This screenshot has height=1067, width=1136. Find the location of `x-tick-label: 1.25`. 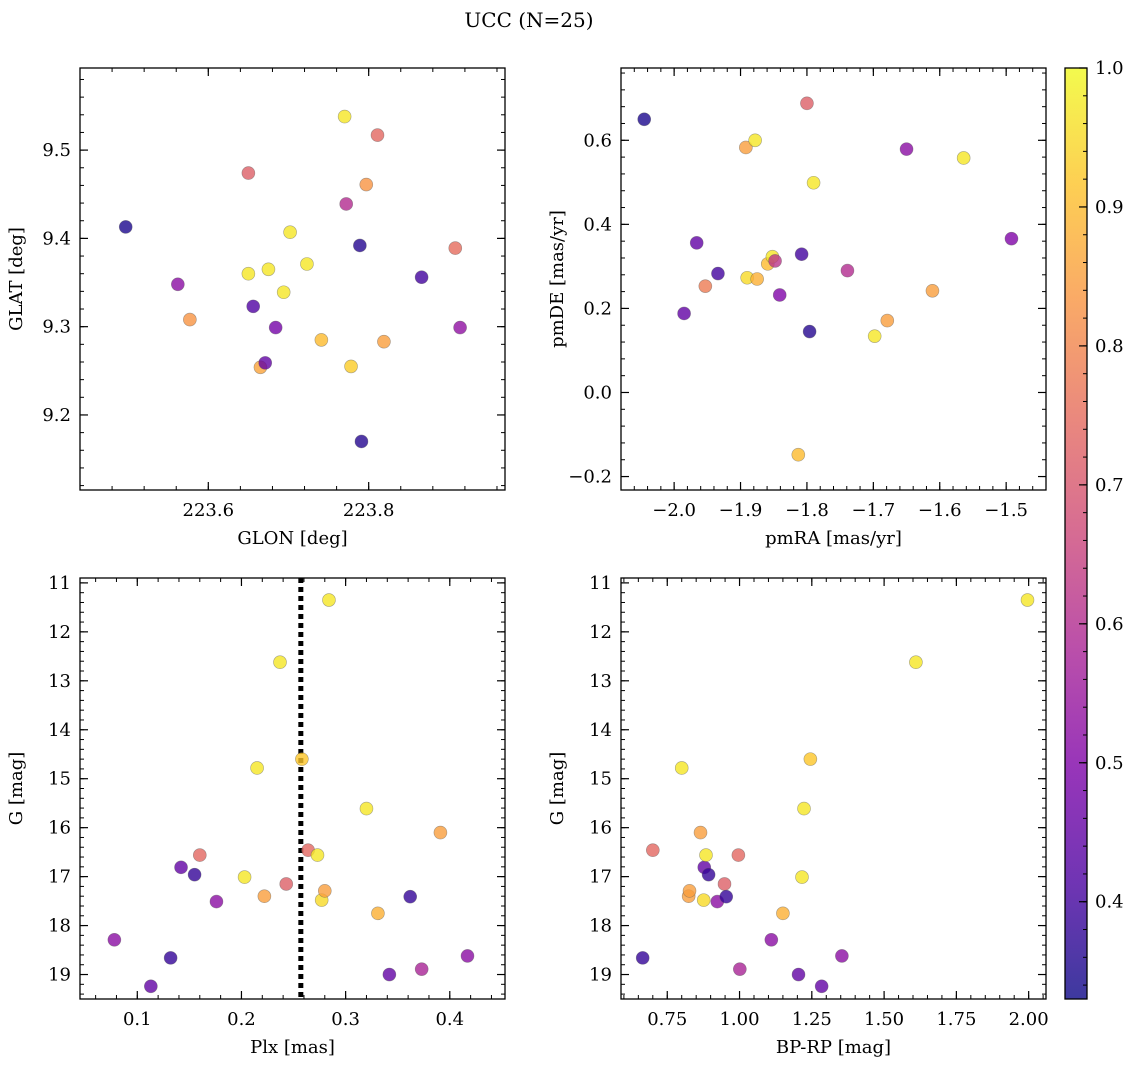

x-tick-label: 1.25 is located at coordinates (812, 1019).